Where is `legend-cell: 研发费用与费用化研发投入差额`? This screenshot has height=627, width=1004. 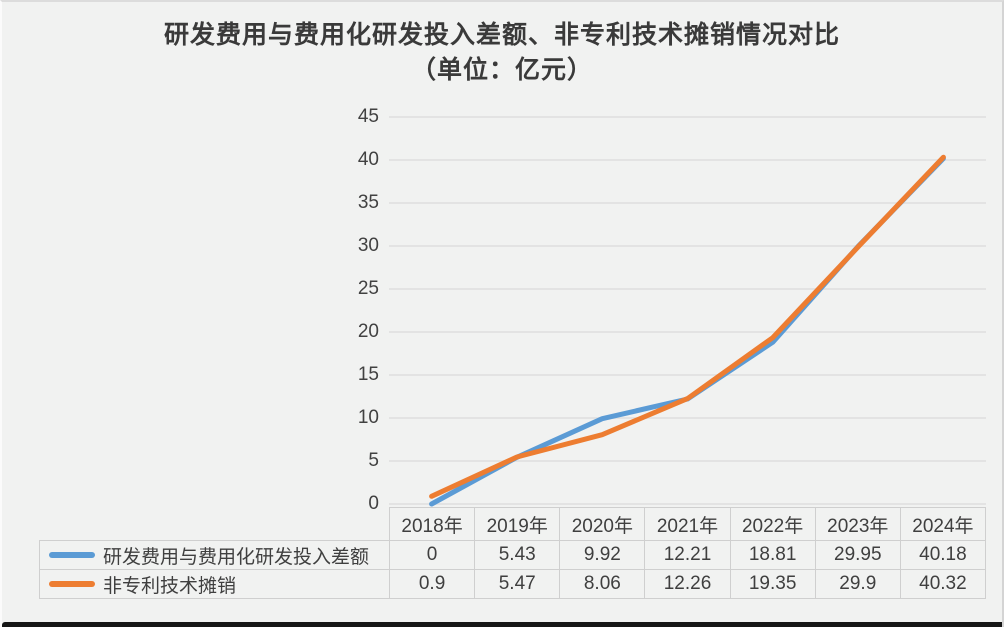
legend-cell: 研发费用与费用化研发投入差额 is located at coordinates (214, 555).